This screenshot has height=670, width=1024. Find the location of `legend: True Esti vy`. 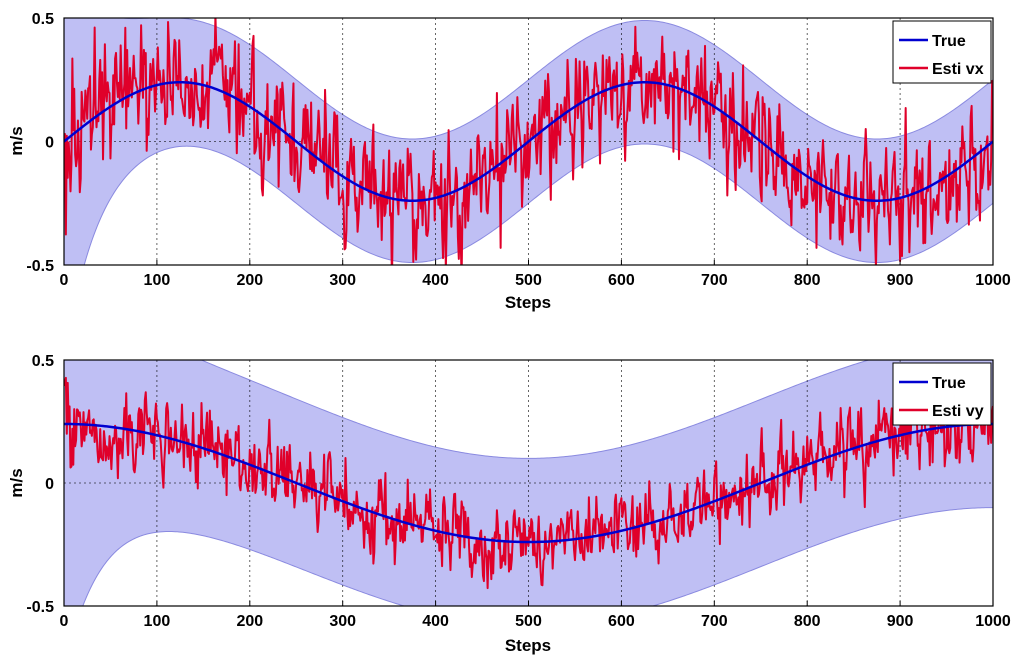

legend: True Esti vy is located at coordinates (942, 394).